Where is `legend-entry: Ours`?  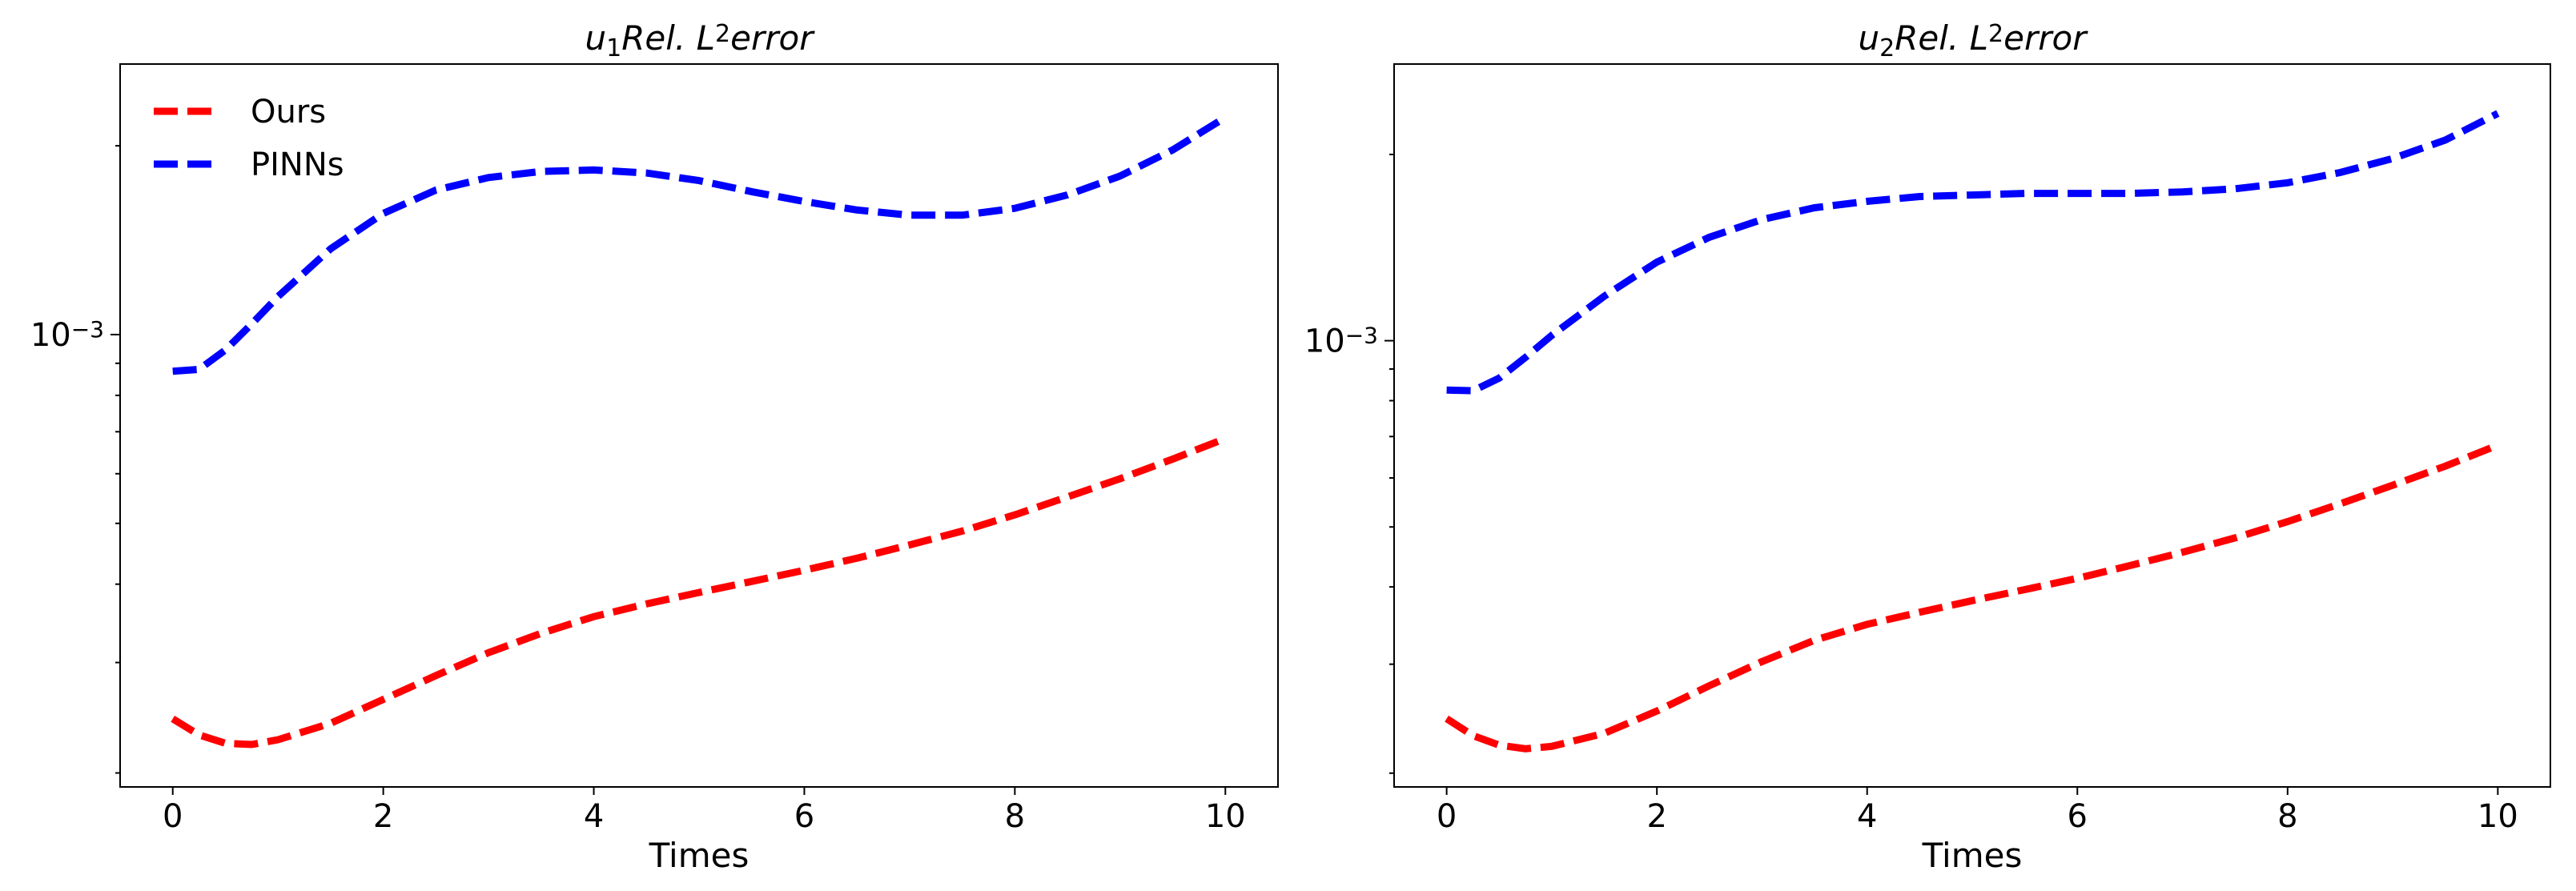 legend-entry: Ours is located at coordinates (288, 112).